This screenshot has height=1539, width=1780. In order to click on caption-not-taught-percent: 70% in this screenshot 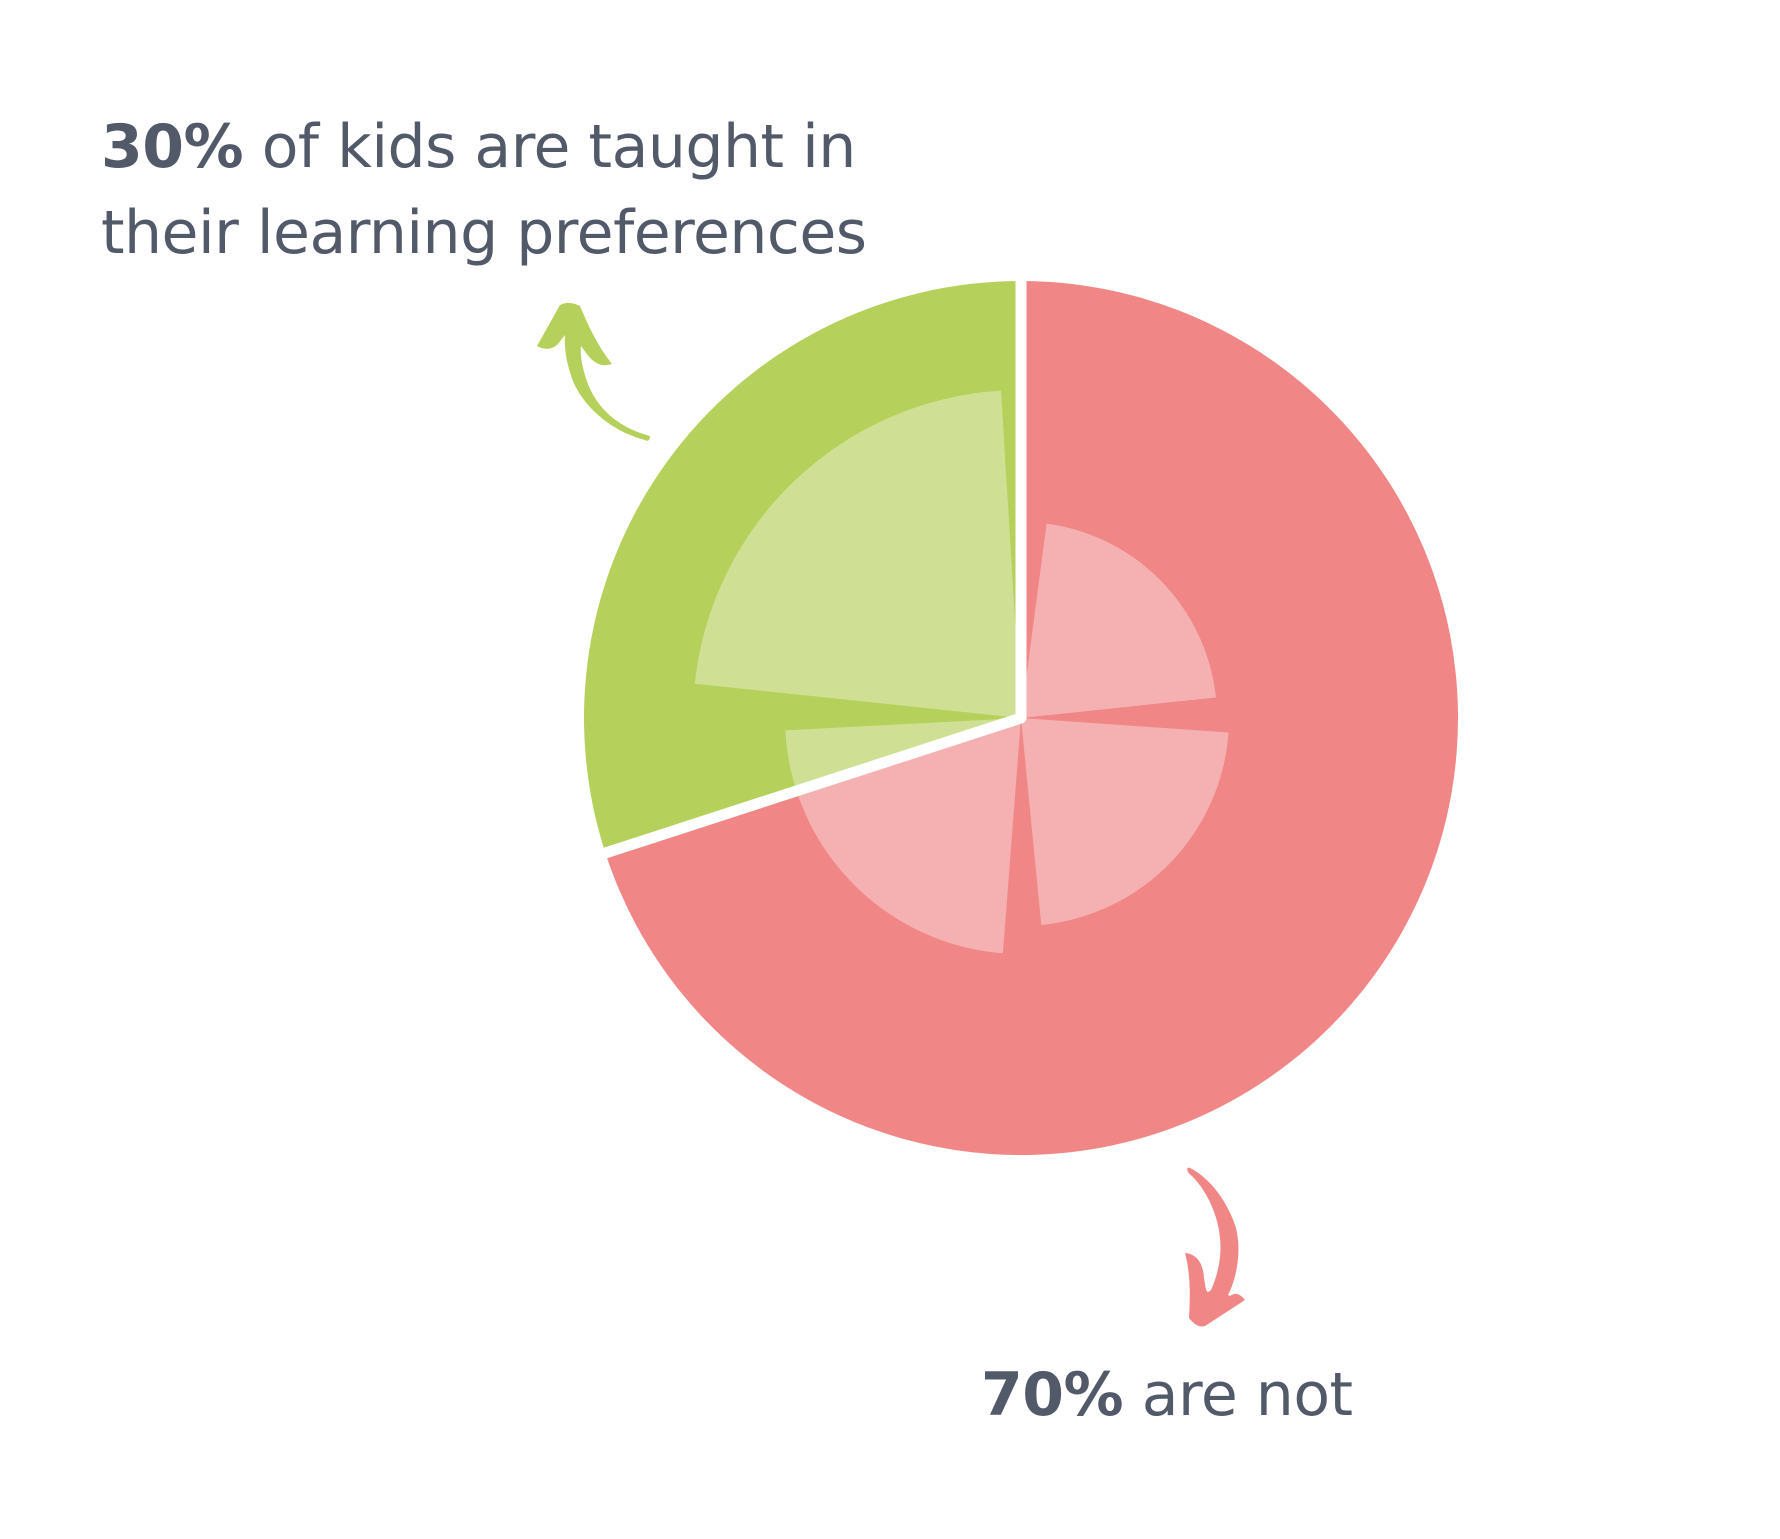, I will do `click(1052, 1395)`.